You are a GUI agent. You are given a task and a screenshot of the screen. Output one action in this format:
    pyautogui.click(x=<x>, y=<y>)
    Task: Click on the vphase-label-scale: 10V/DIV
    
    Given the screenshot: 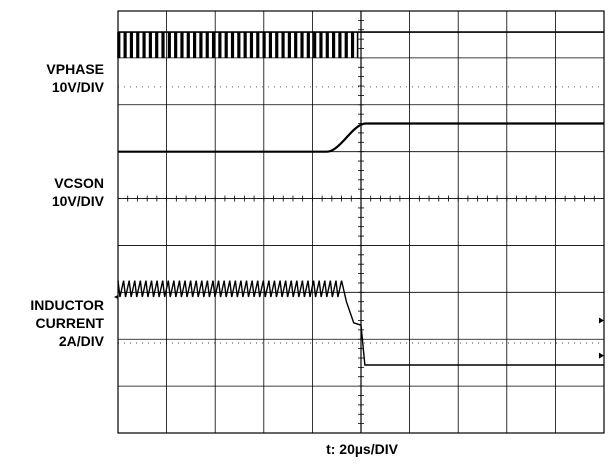 What is the action you would take?
    pyautogui.click(x=77, y=87)
    